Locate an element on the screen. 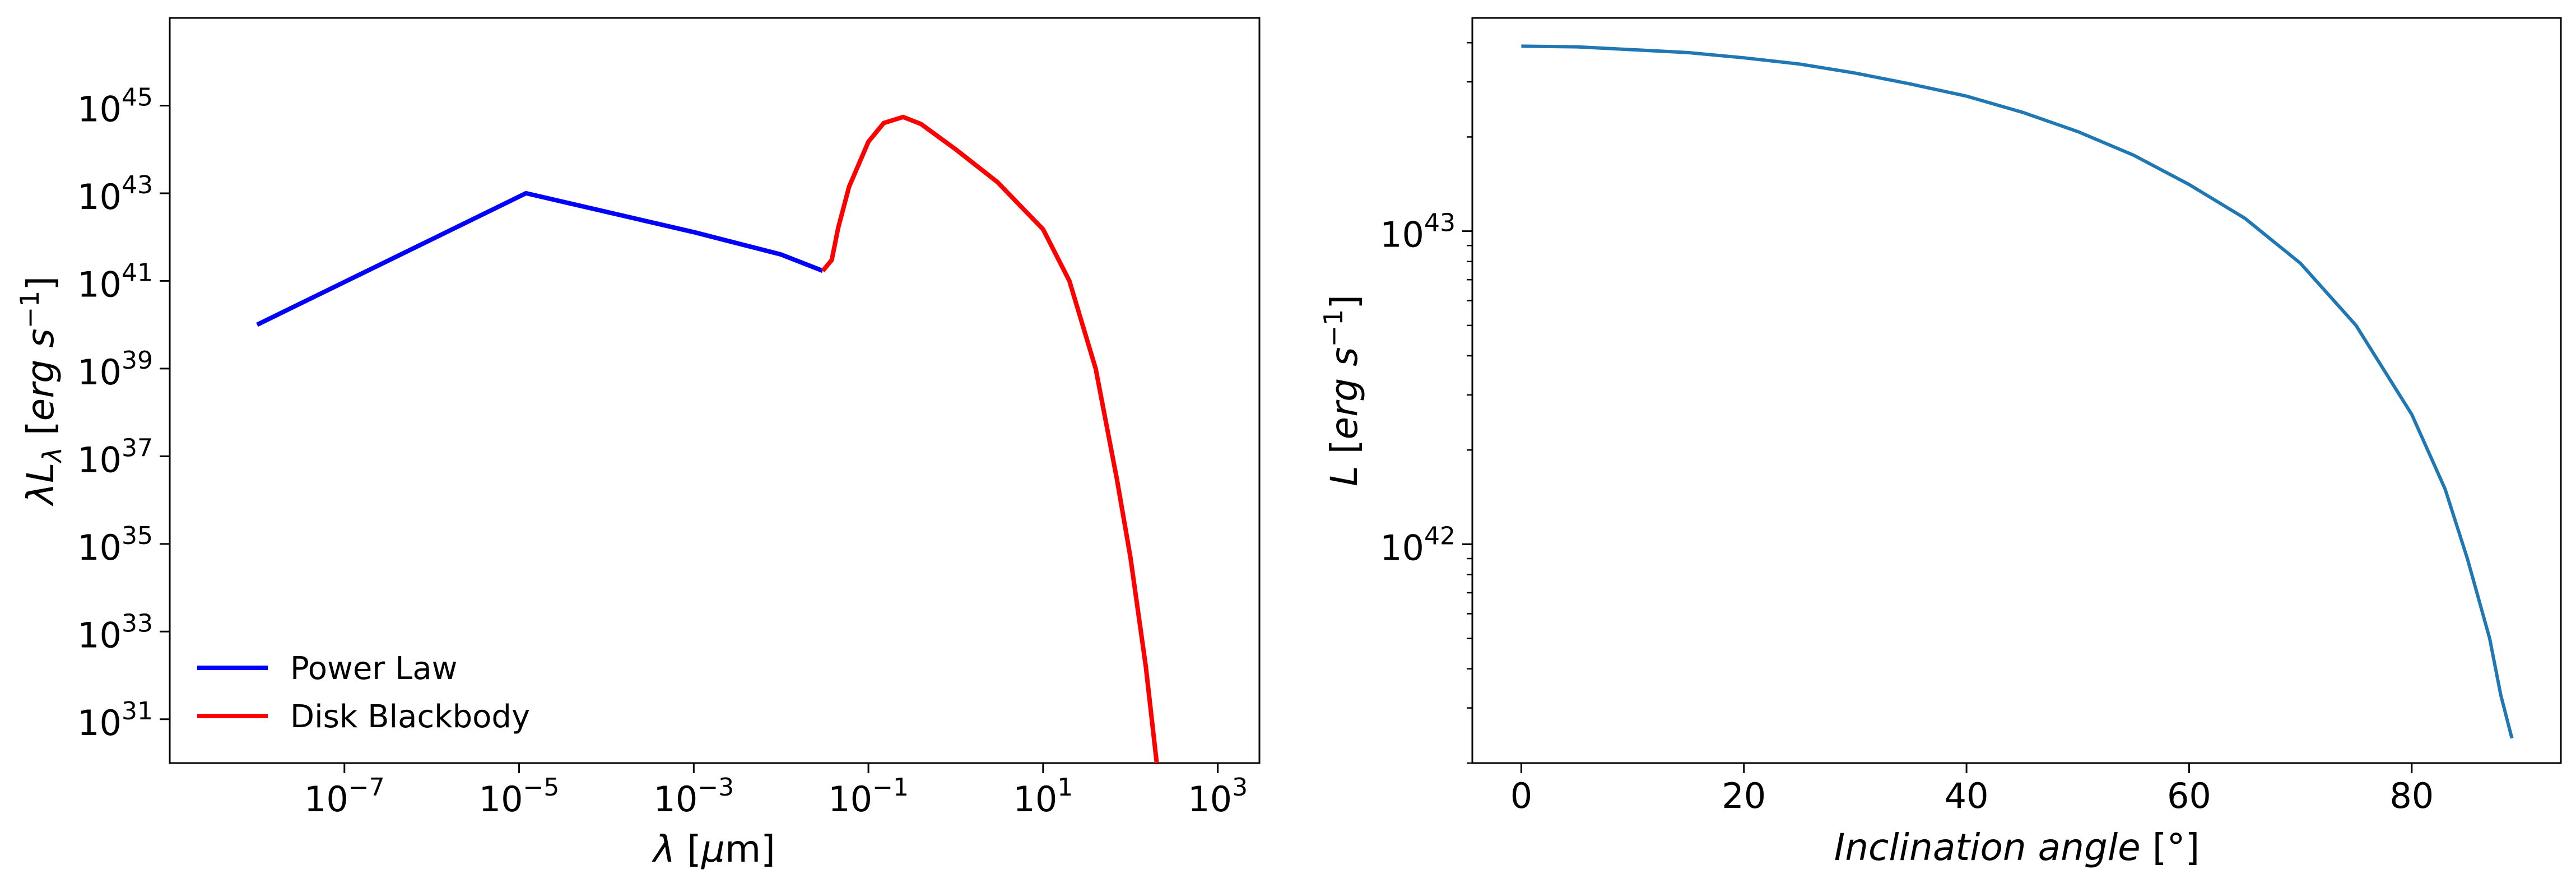  sed-y-ticks: 1031 1033 1035 1037 1039 1041 1043 1045 is located at coordinates (123, 413).